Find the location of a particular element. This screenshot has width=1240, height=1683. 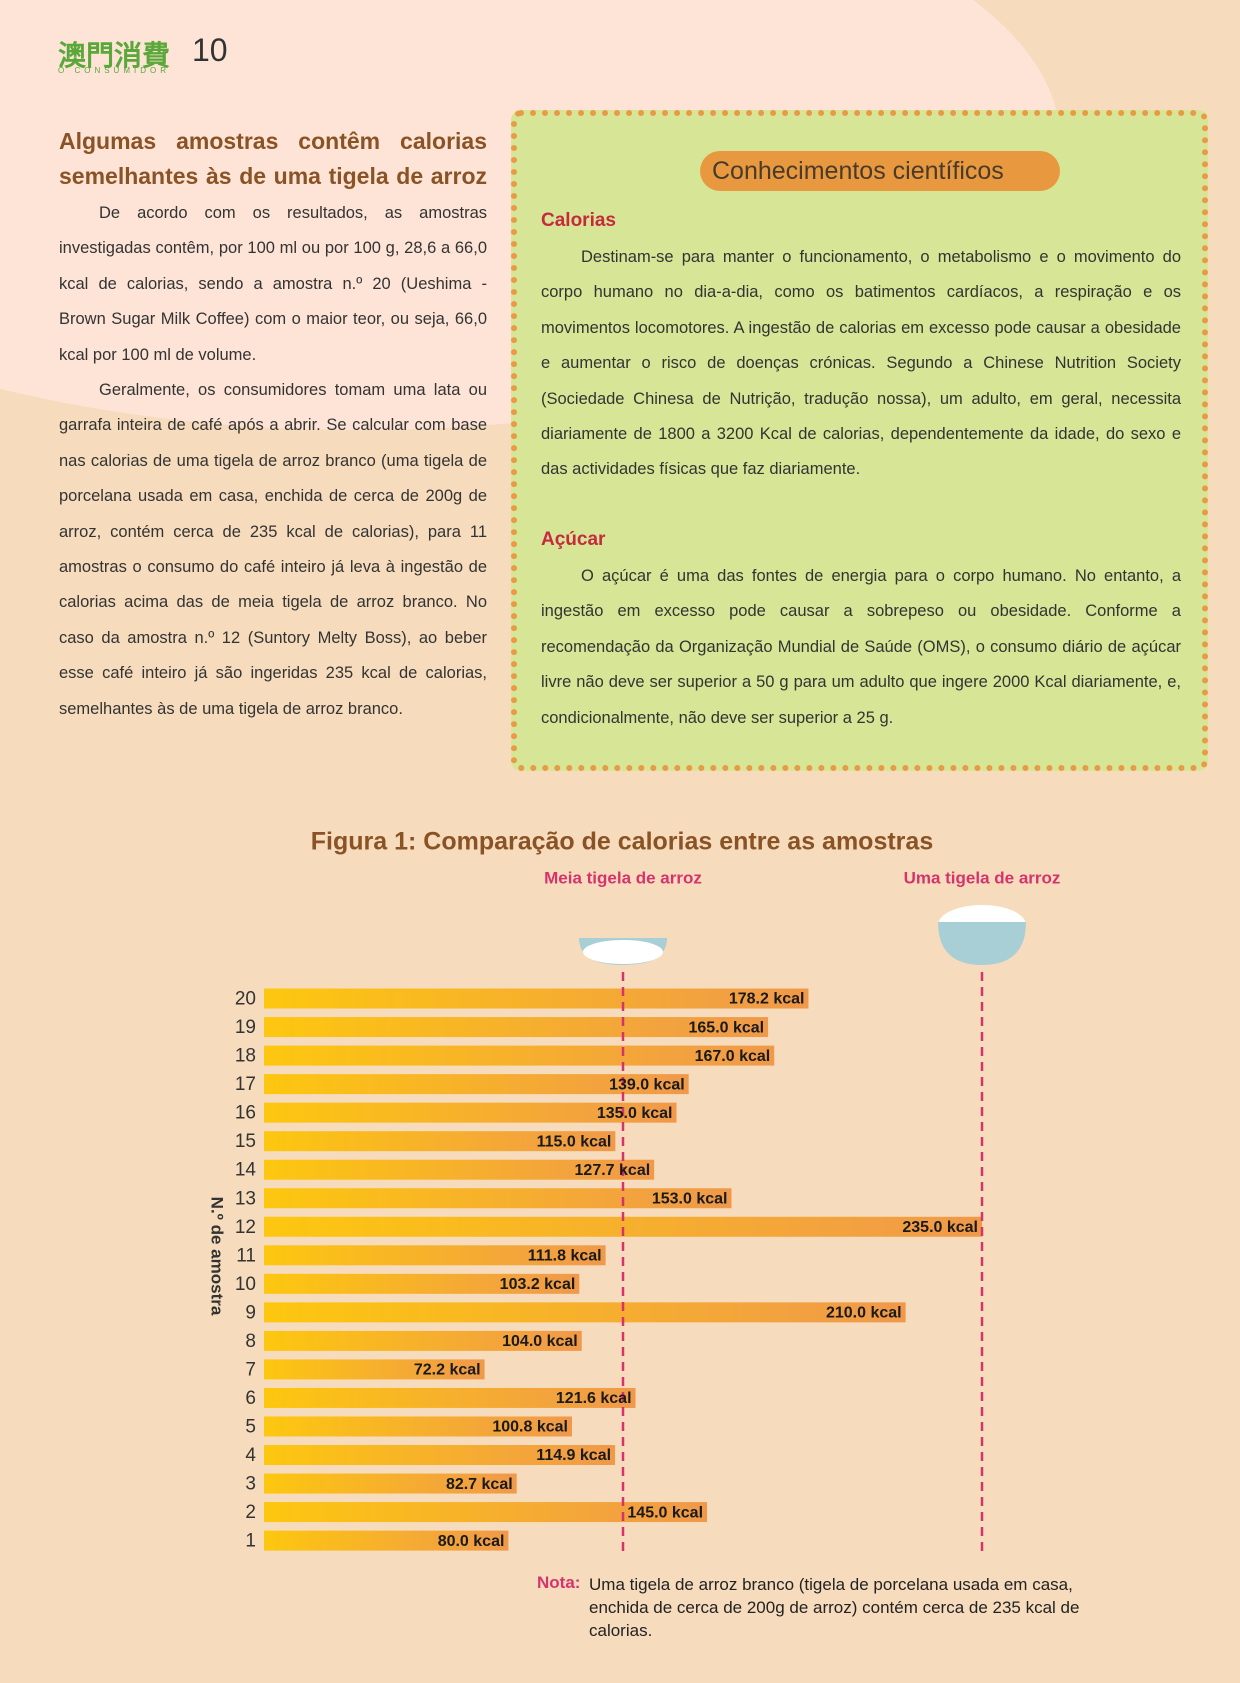

value-label: 145.0 kcal is located at coordinates (665, 1512).